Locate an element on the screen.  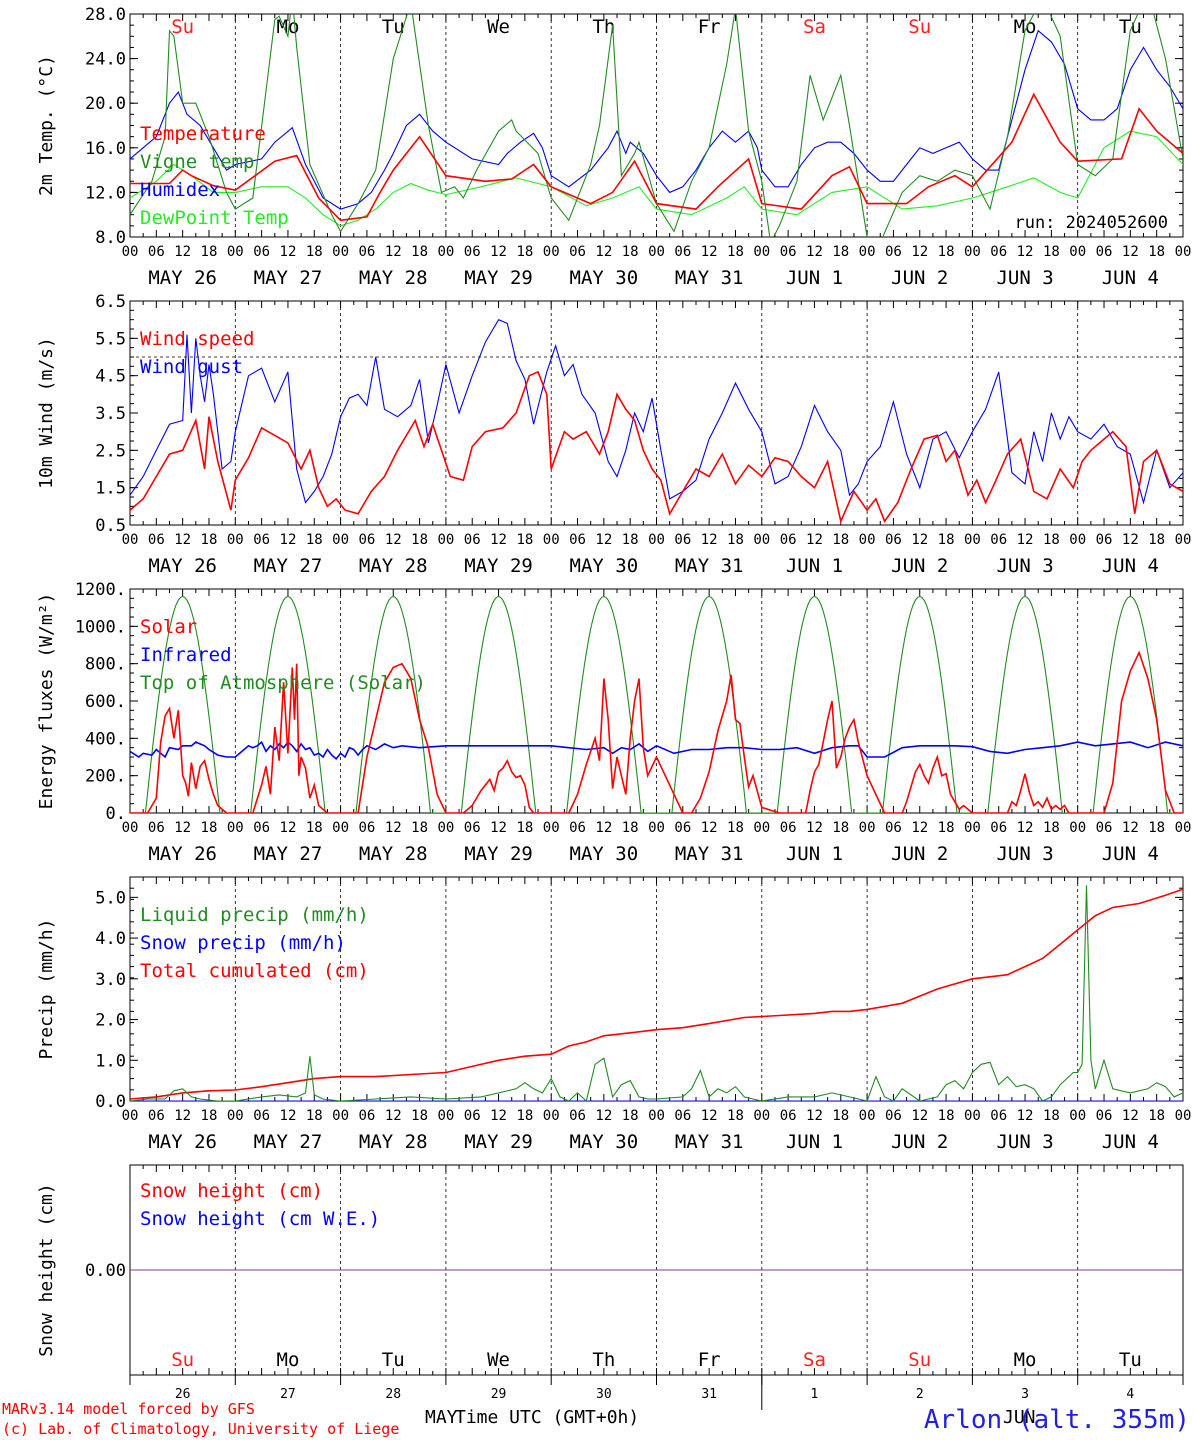
y-tick-label: 0. is located at coordinates (116, 814).